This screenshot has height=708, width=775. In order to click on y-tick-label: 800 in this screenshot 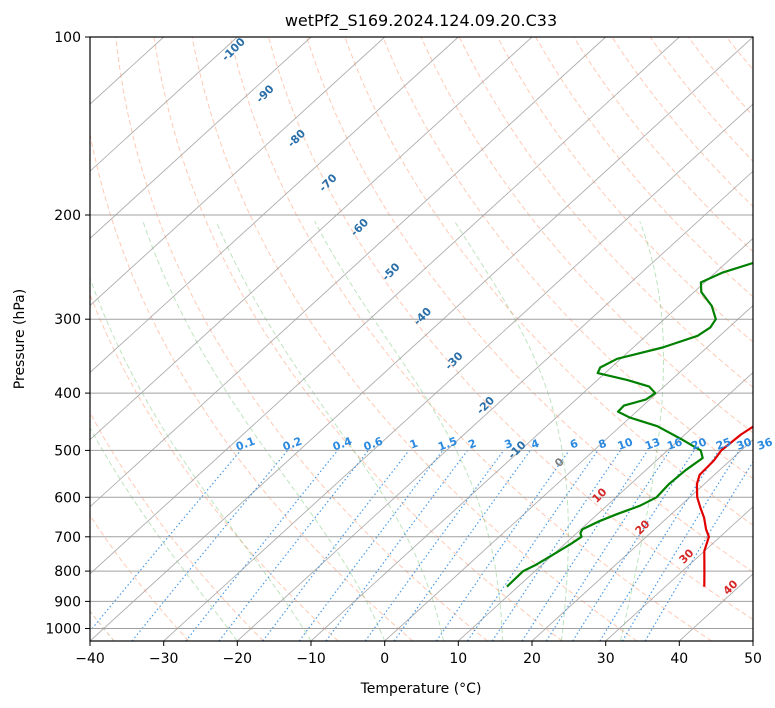, I will do `click(67, 572)`.